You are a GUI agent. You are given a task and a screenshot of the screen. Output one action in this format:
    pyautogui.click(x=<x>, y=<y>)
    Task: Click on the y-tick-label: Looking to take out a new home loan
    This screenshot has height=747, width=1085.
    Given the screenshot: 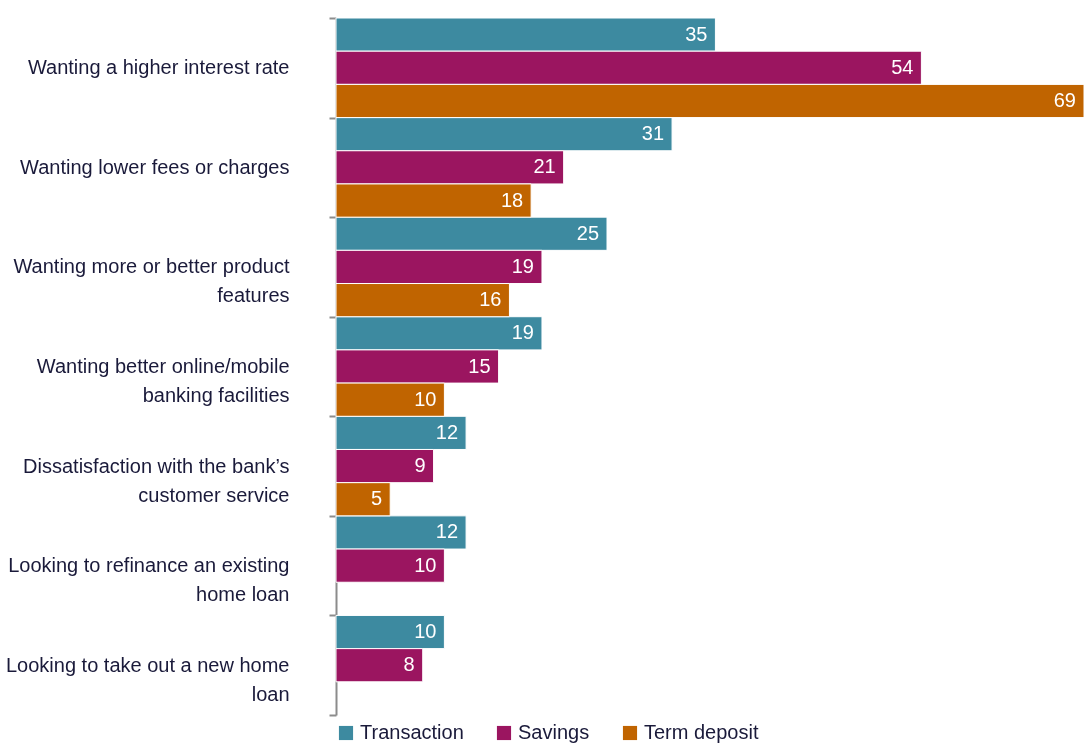 What is the action you would take?
    pyautogui.click(x=147, y=679)
    